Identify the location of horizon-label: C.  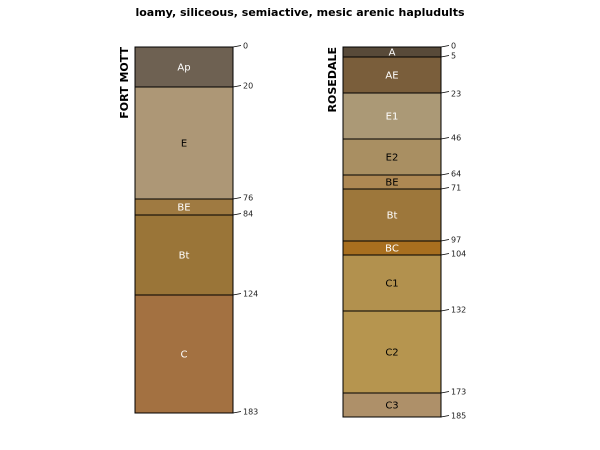
(184, 355).